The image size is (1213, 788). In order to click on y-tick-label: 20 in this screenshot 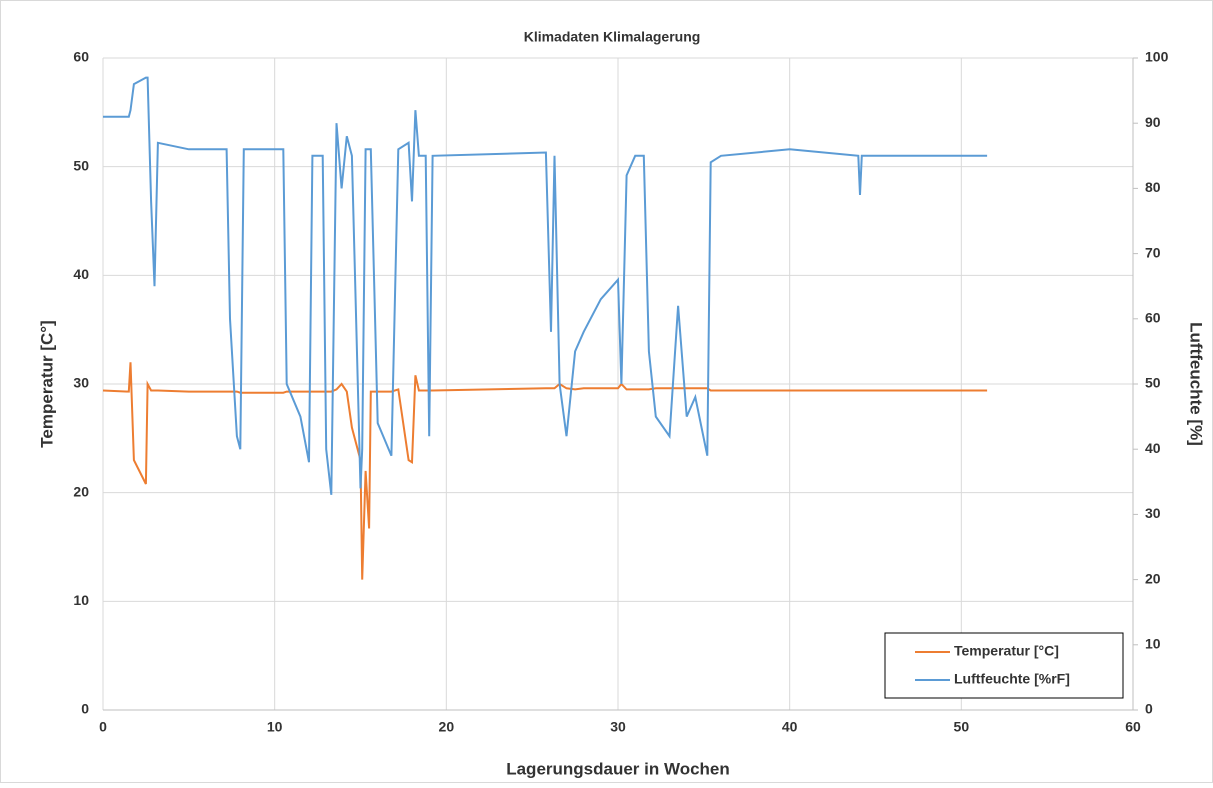, I will do `click(81, 491)`.